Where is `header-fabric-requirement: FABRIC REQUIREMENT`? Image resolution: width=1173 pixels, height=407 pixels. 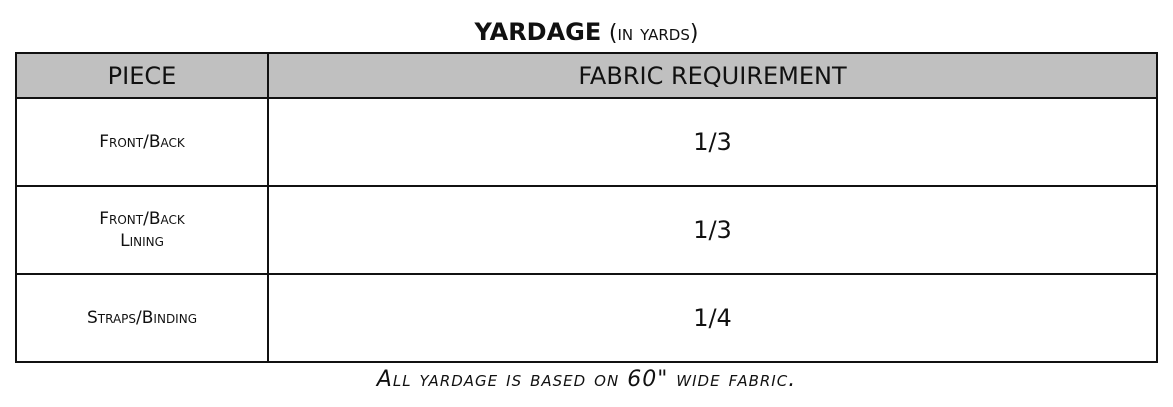
header-fabric-requirement: FABRIC REQUIREMENT is located at coordinates (712, 75).